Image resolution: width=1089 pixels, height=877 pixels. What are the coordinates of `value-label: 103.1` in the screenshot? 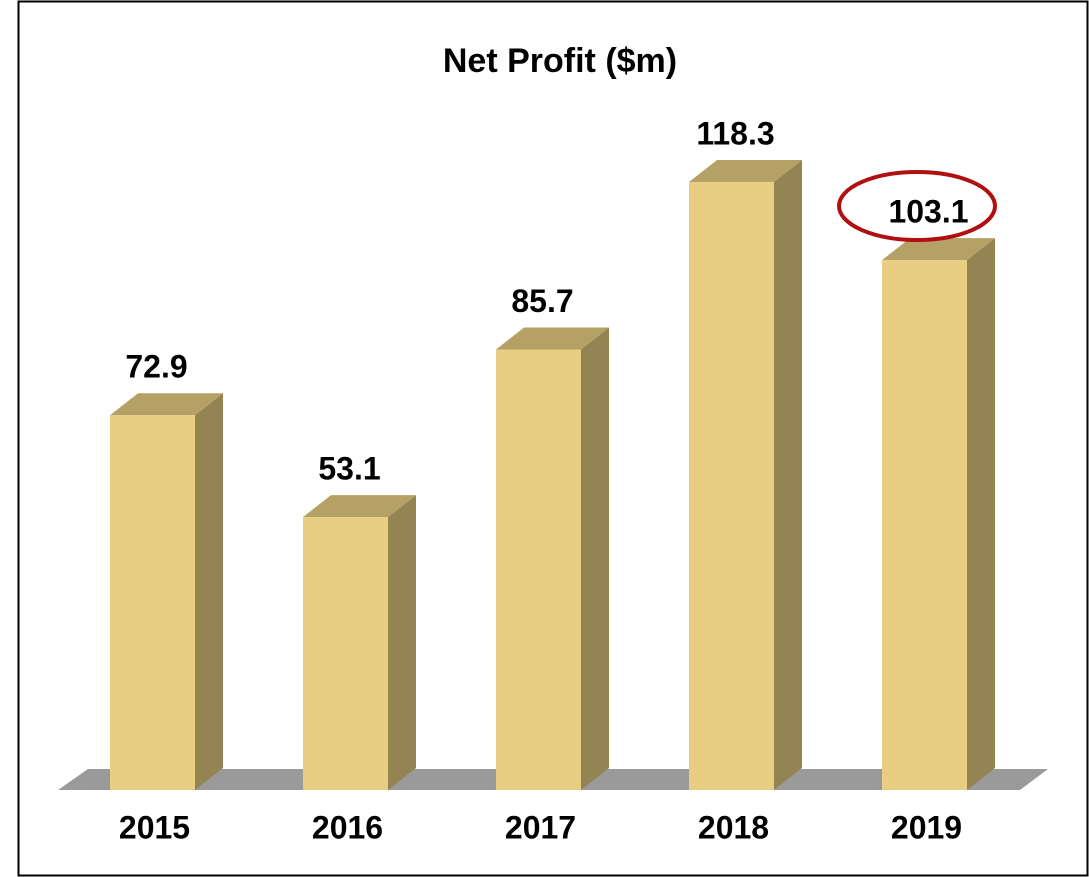 It's located at (928, 212).